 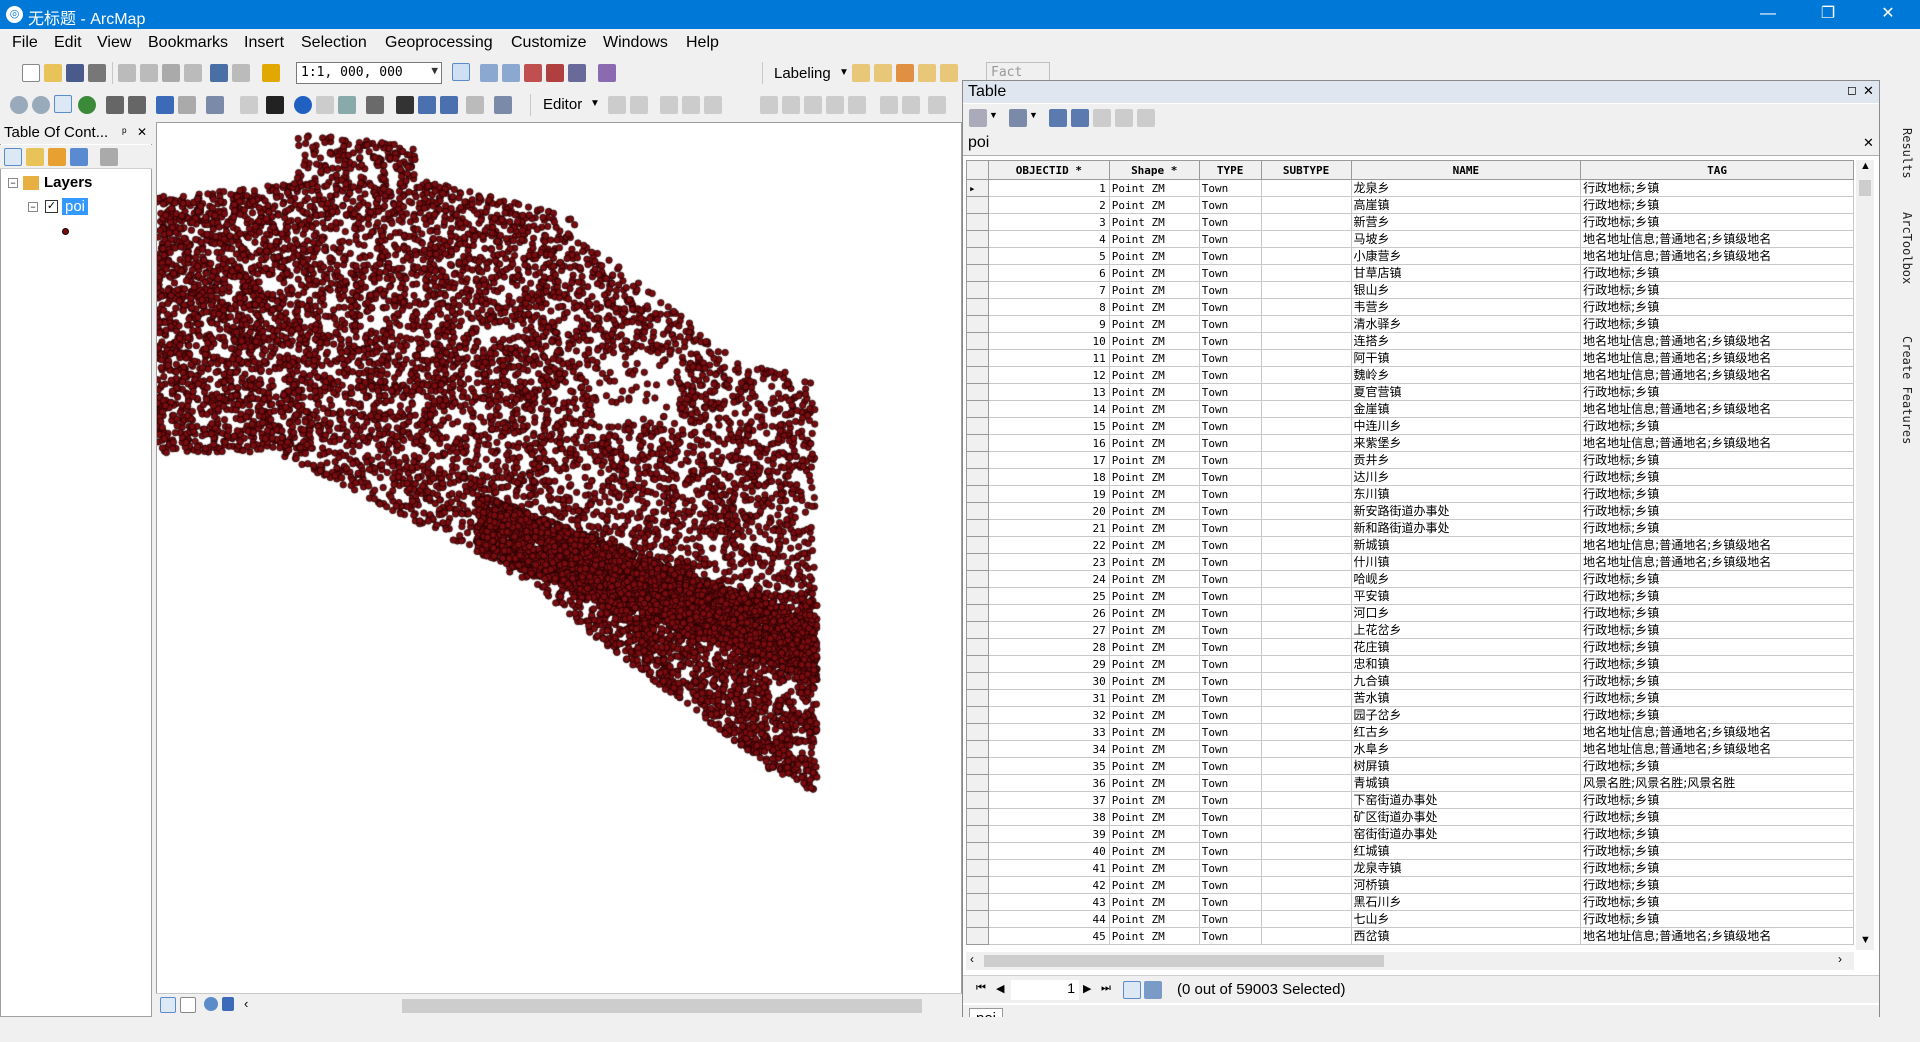 I want to click on layer-name-poi: poi, so click(x=75, y=206).